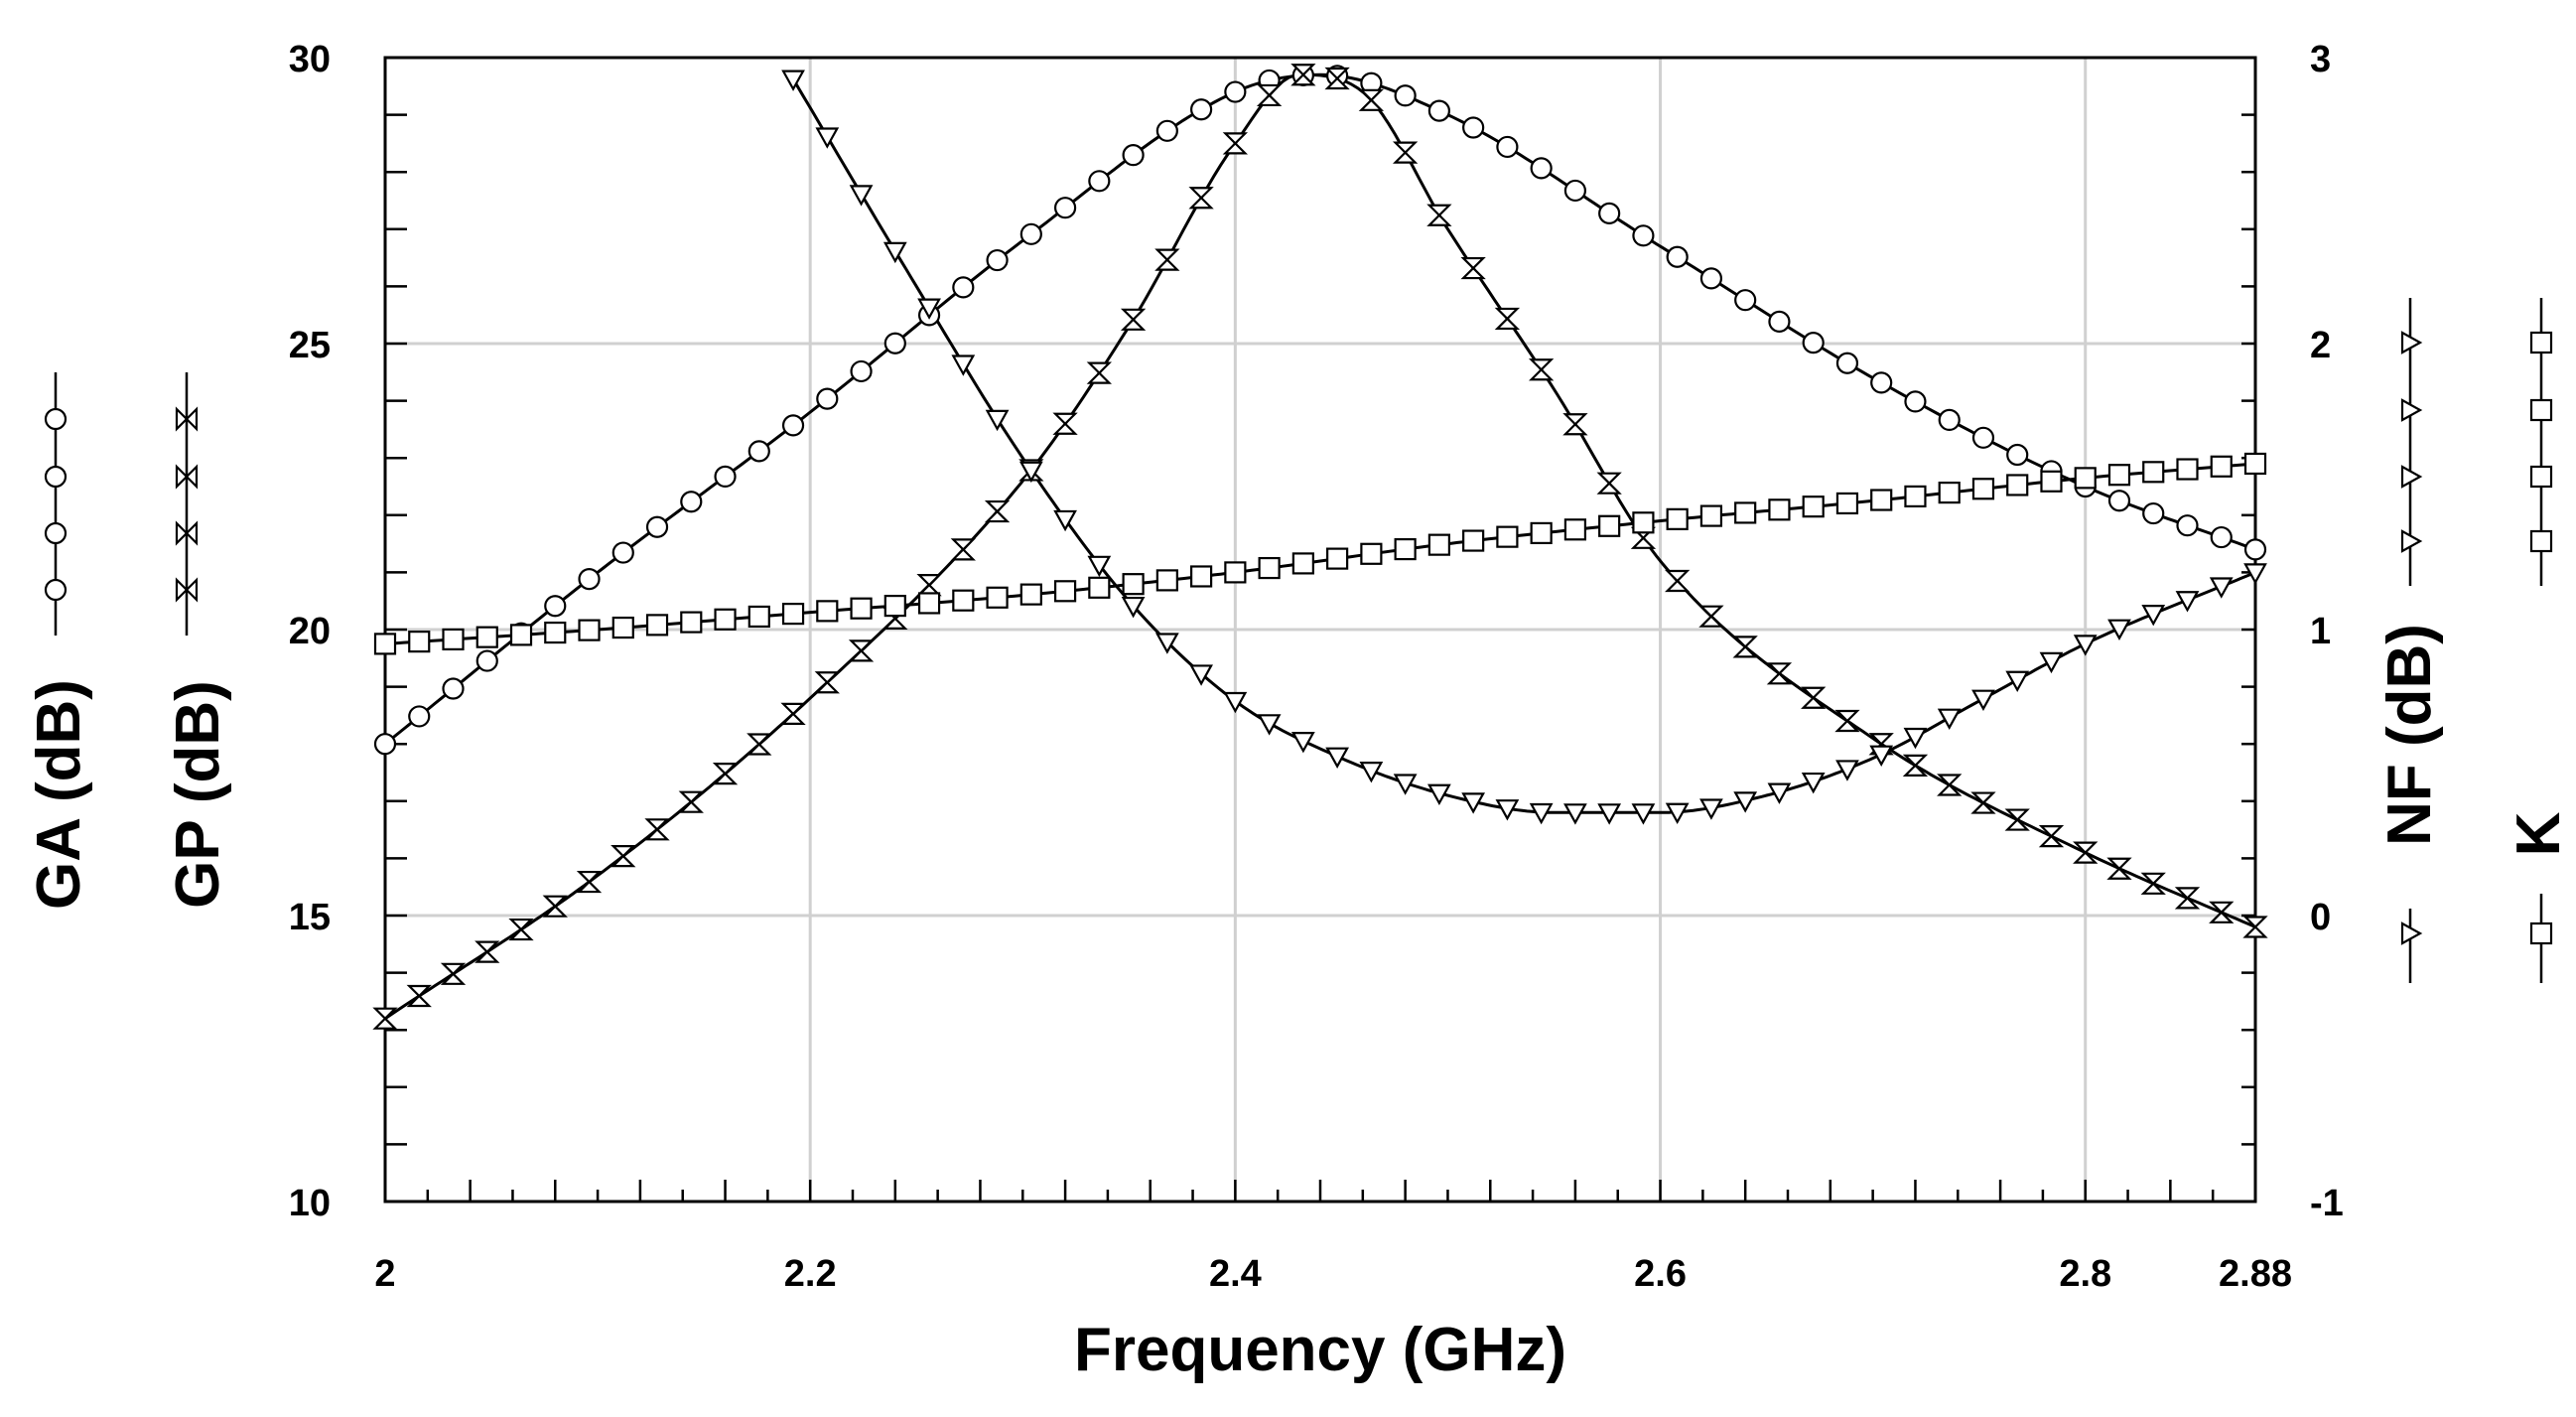 The image size is (2576, 1417). I want to click on right-y-tick-label: 1, so click(2321, 631).